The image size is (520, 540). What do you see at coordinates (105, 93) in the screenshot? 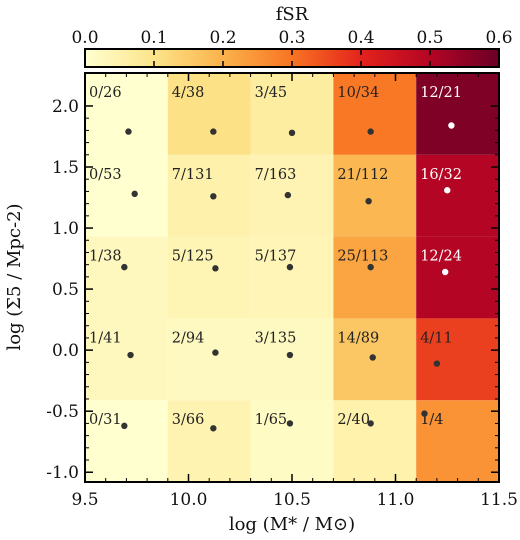
I see `cell-count-label: 0/26` at bounding box center [105, 93].